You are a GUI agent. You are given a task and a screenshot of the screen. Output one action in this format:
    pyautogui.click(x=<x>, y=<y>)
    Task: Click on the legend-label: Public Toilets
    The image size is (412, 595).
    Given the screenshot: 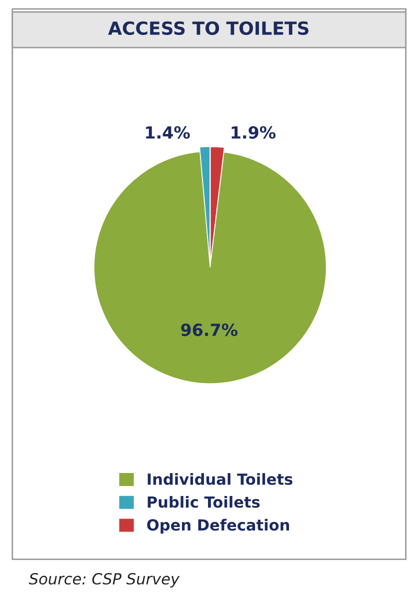 What is the action you would take?
    pyautogui.click(x=204, y=502)
    